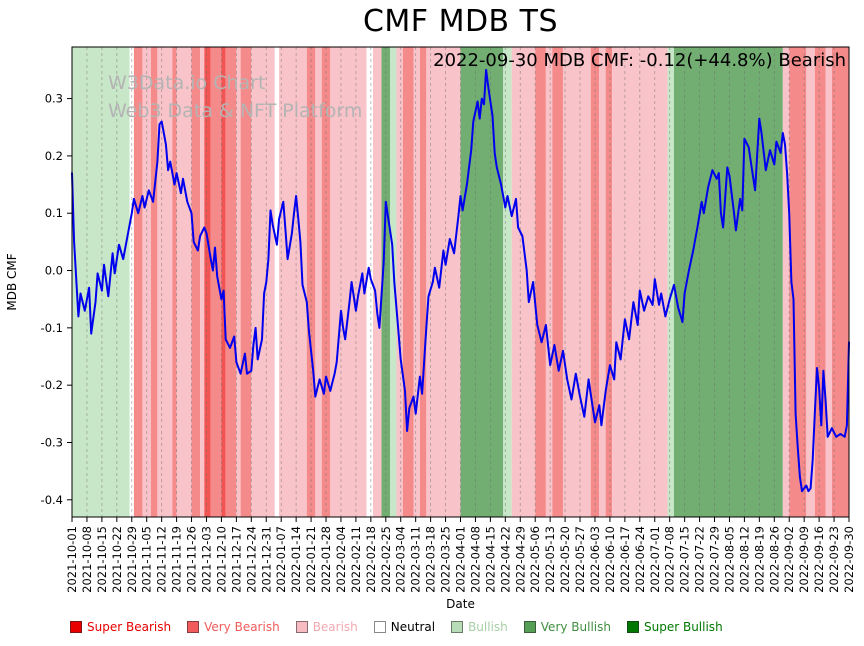  I want to click on legend-label-super-bullish: Super Bullish, so click(683, 627).